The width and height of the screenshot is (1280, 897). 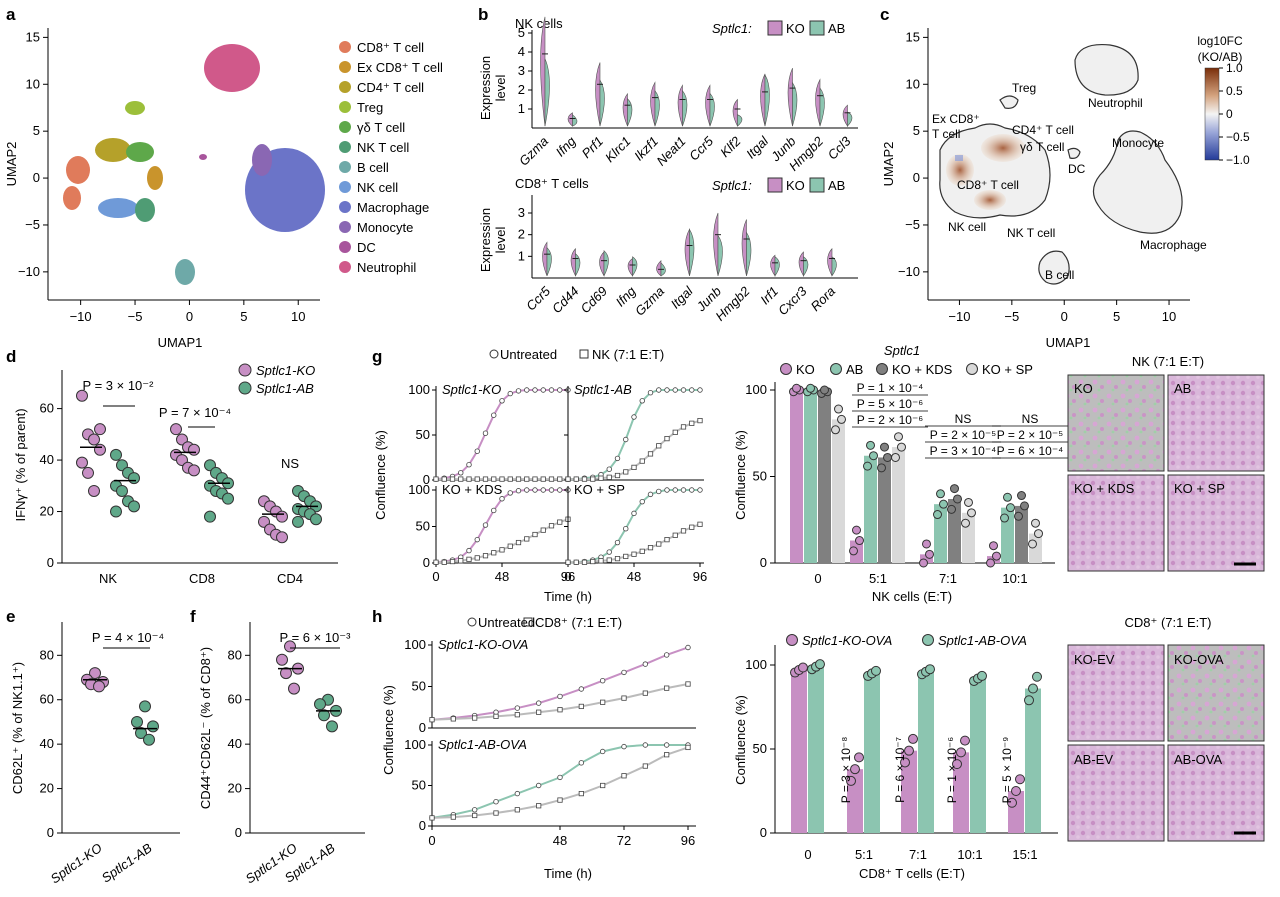 I want to click on g-sub-xtick-label: 96, so click(x=568, y=576).